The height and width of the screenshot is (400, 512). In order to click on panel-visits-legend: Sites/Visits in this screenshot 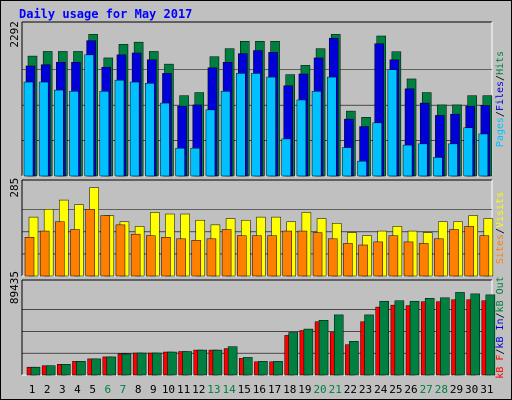, I will do `click(500, 228)`.